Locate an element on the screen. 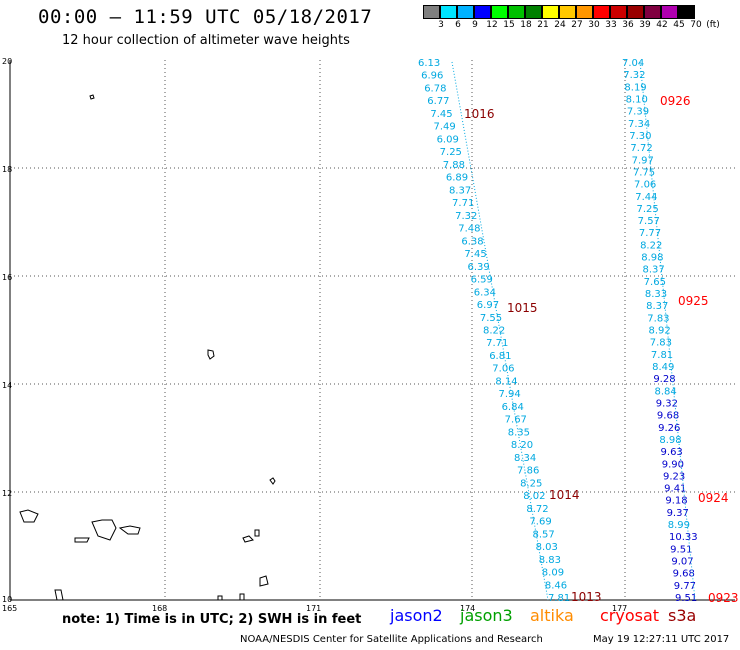  s3a-time-label: 1015 is located at coordinates (522, 308).